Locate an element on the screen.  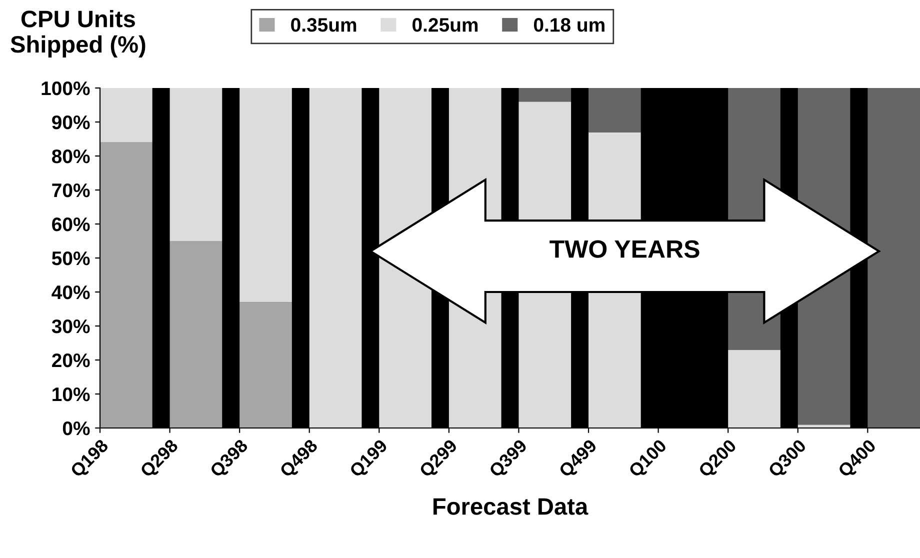
annotation: TWO YEARS is located at coordinates (625, 249).